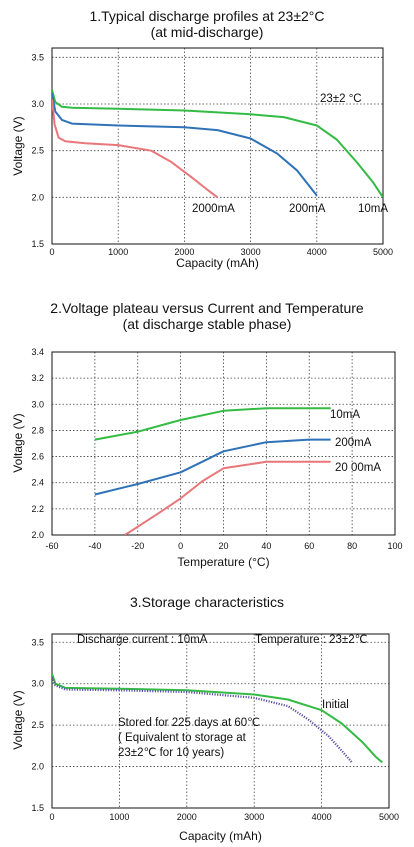 The image size is (414, 847). Describe the element at coordinates (352, 546) in the screenshot. I see `x-tick-label: 80` at that location.